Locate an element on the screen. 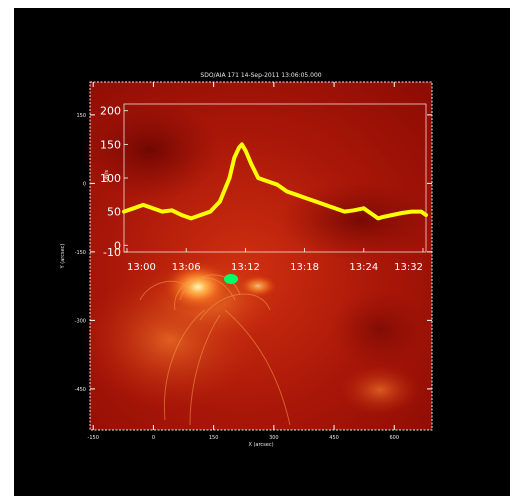 The height and width of the screenshot is (500, 516). dark-region-upper-left is located at coordinates (150, 150).